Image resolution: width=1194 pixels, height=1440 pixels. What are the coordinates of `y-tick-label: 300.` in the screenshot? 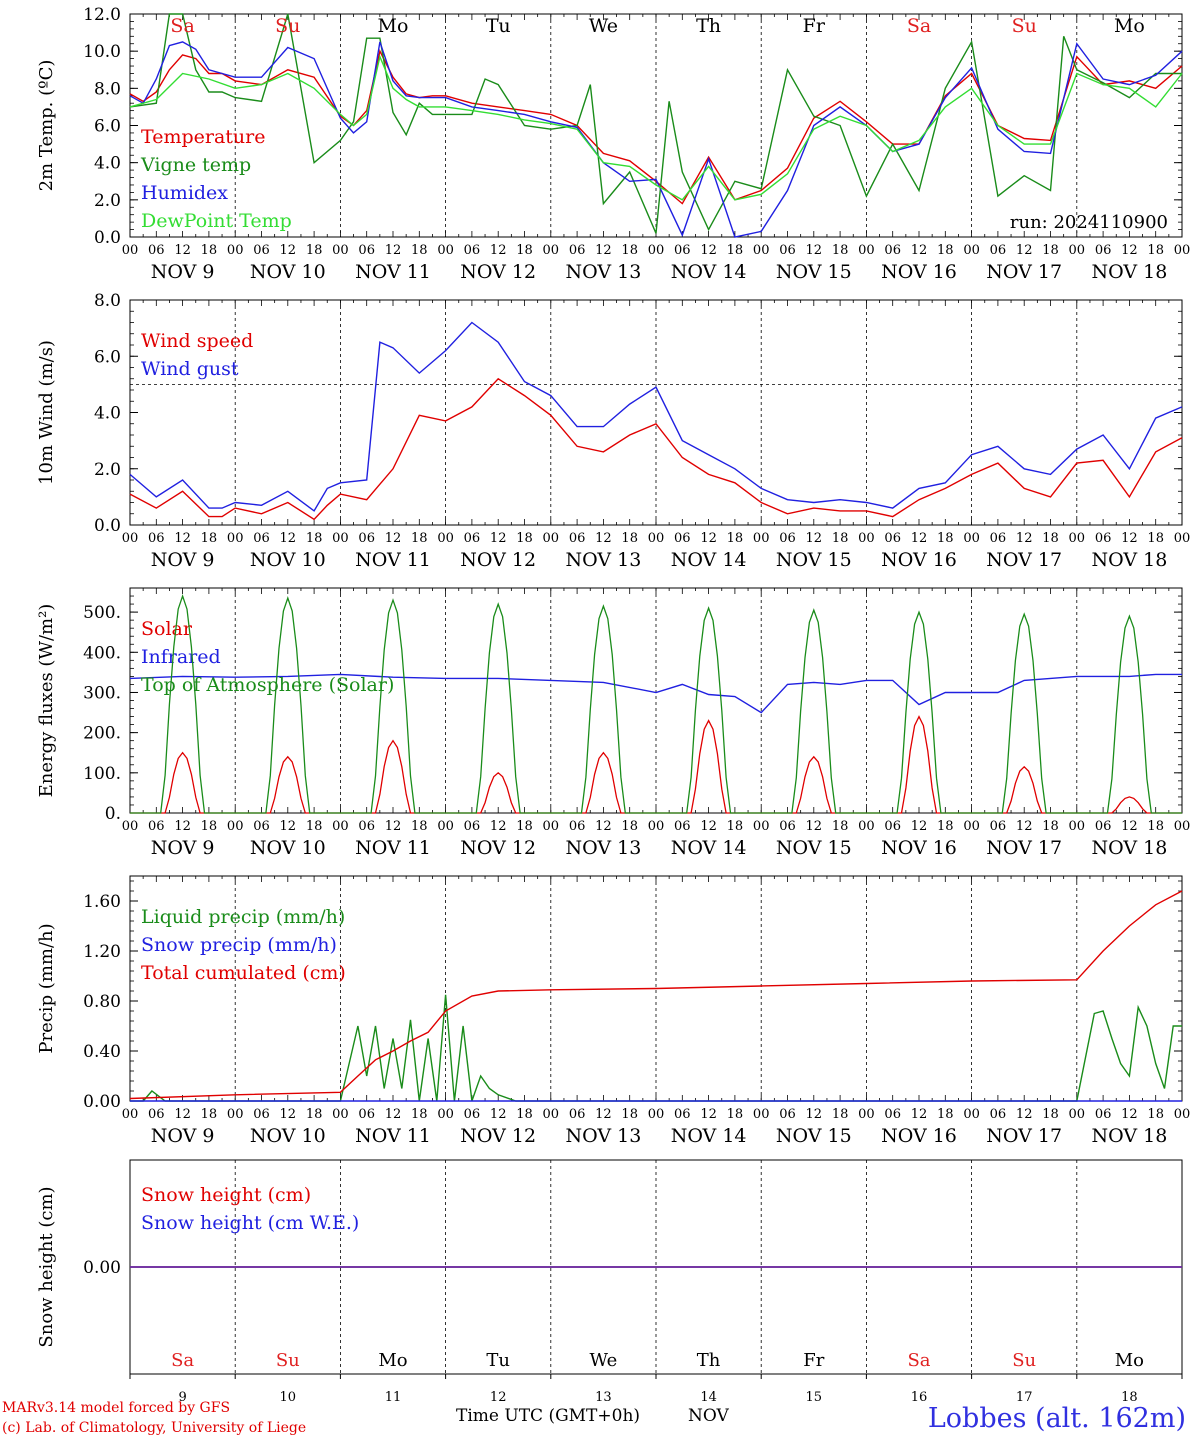 It's located at (102, 693).